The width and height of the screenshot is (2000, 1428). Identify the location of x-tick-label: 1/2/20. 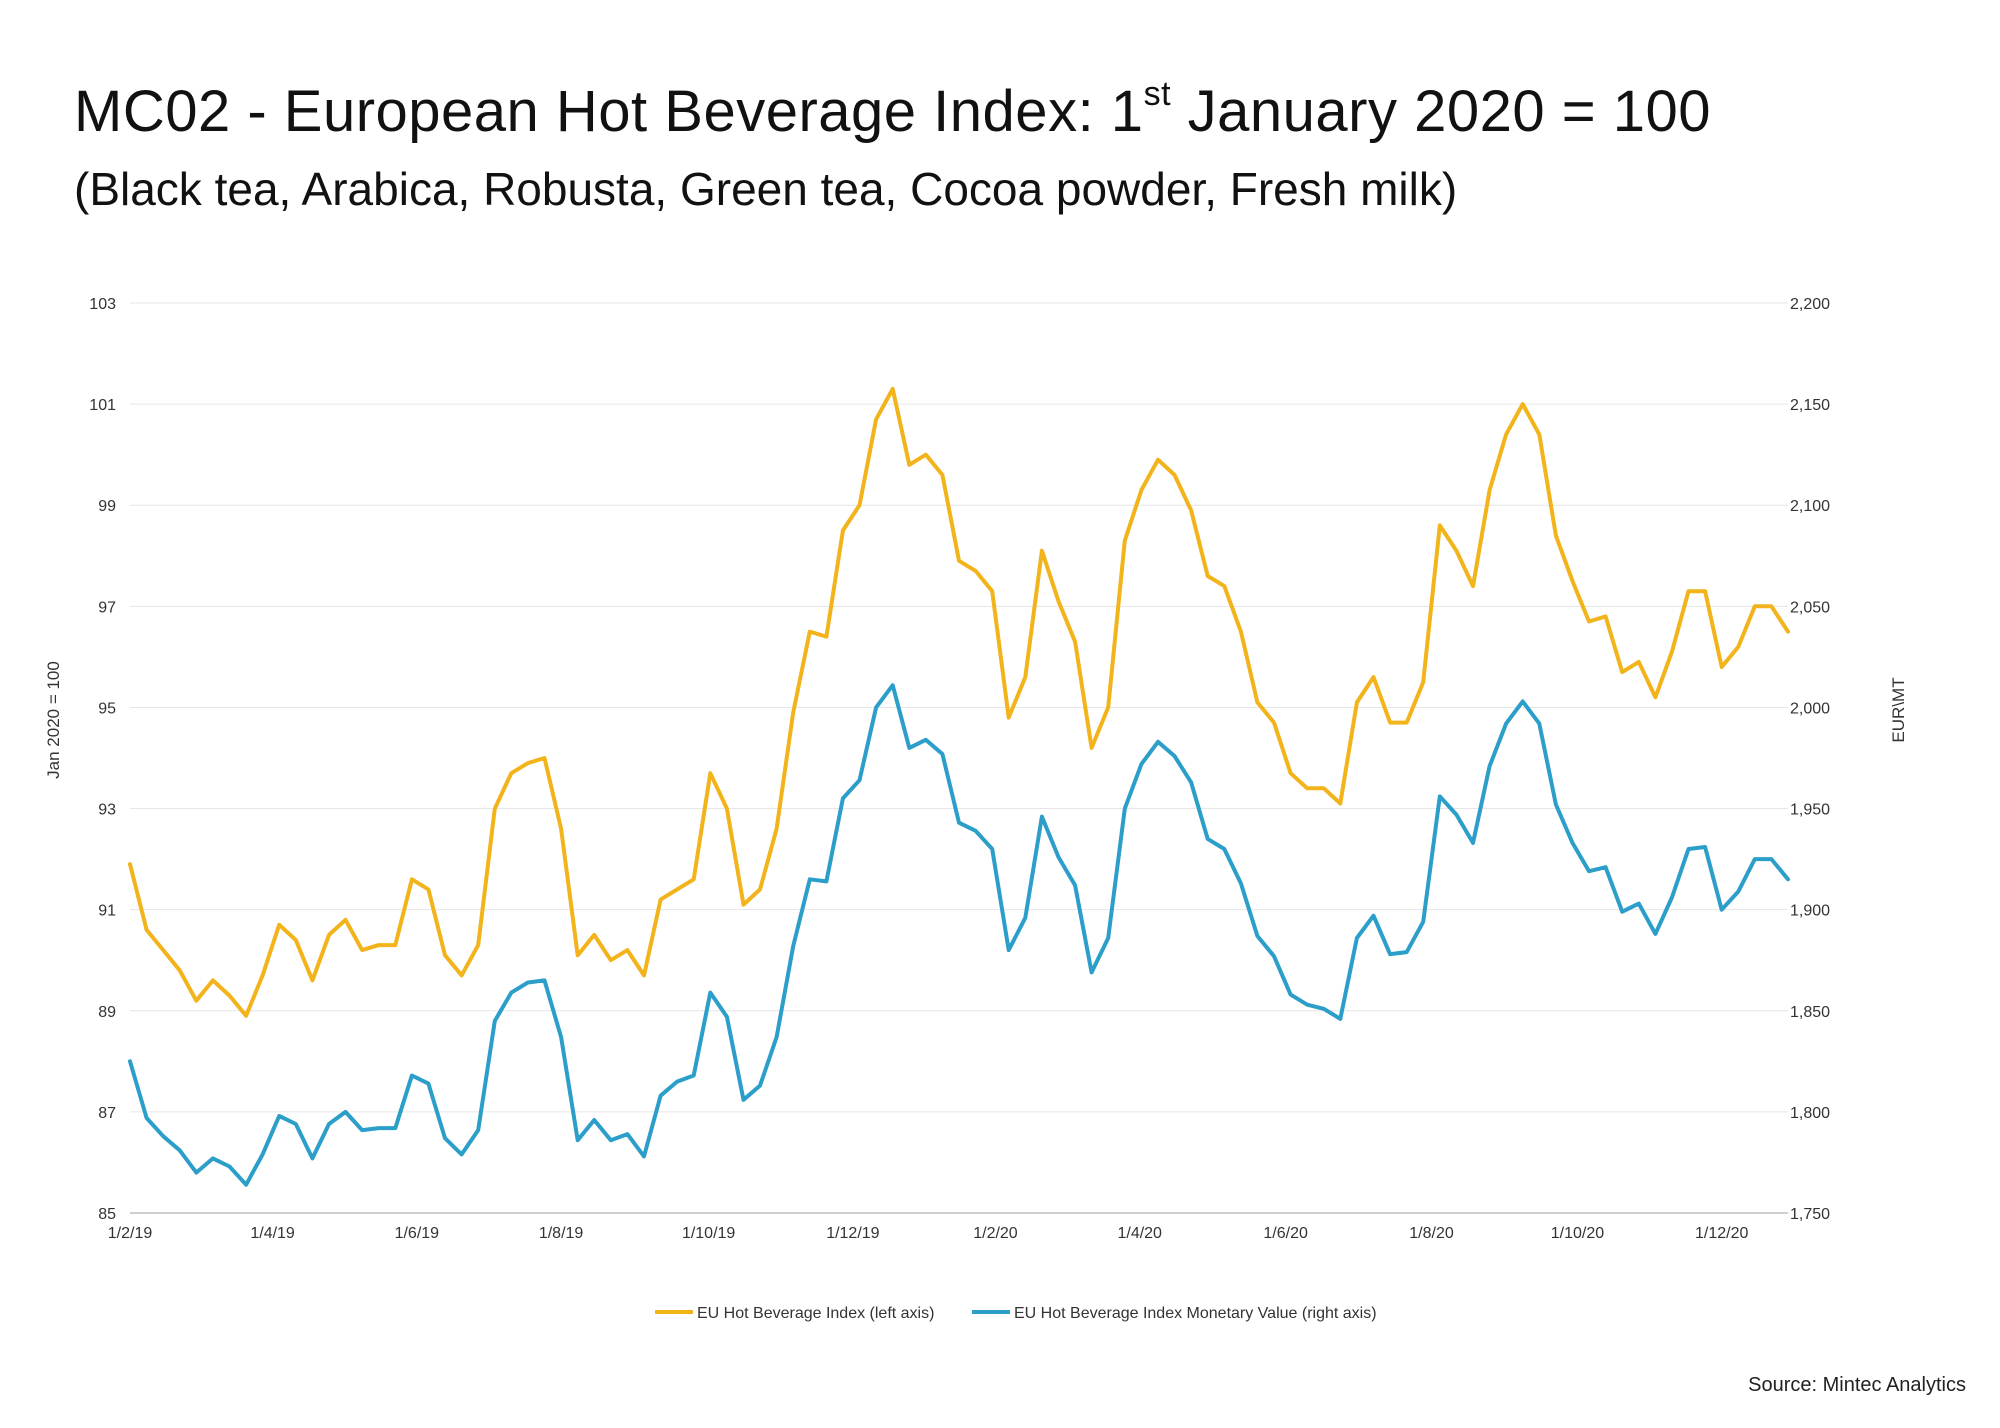
(995, 1233).